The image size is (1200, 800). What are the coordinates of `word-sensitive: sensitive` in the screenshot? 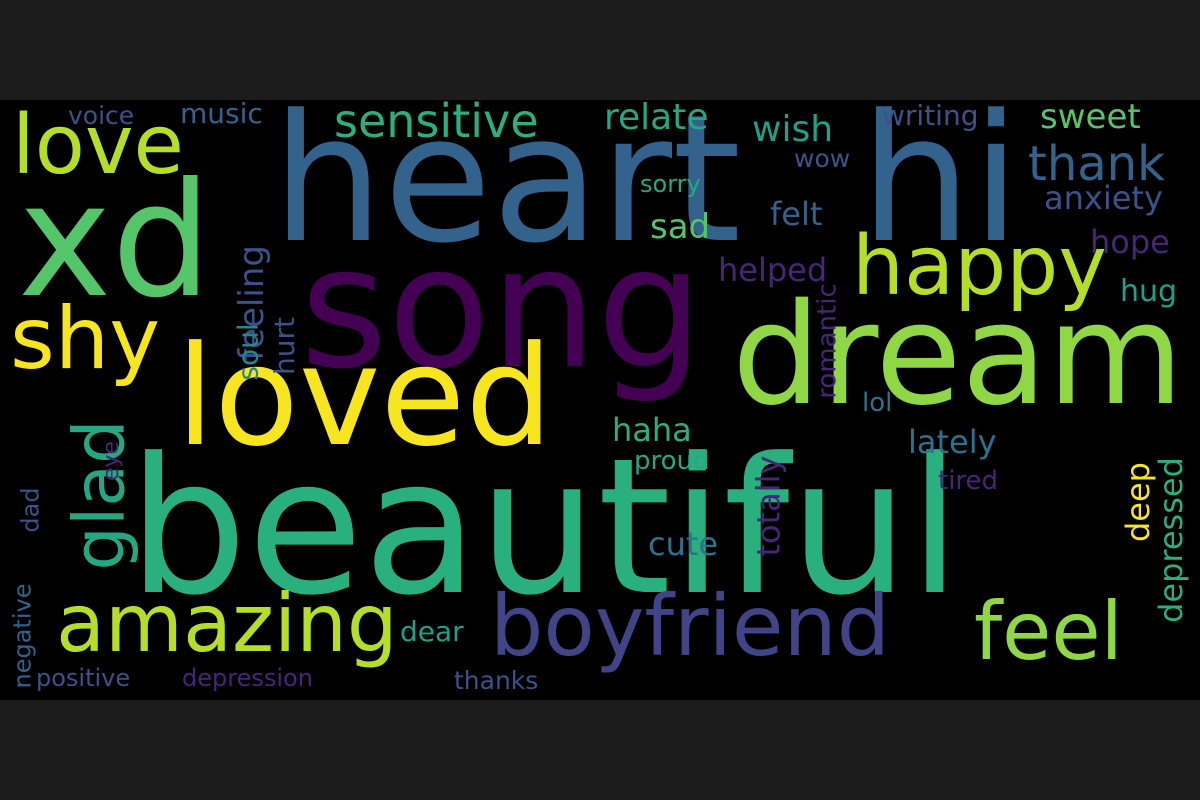 It's located at (436, 124).